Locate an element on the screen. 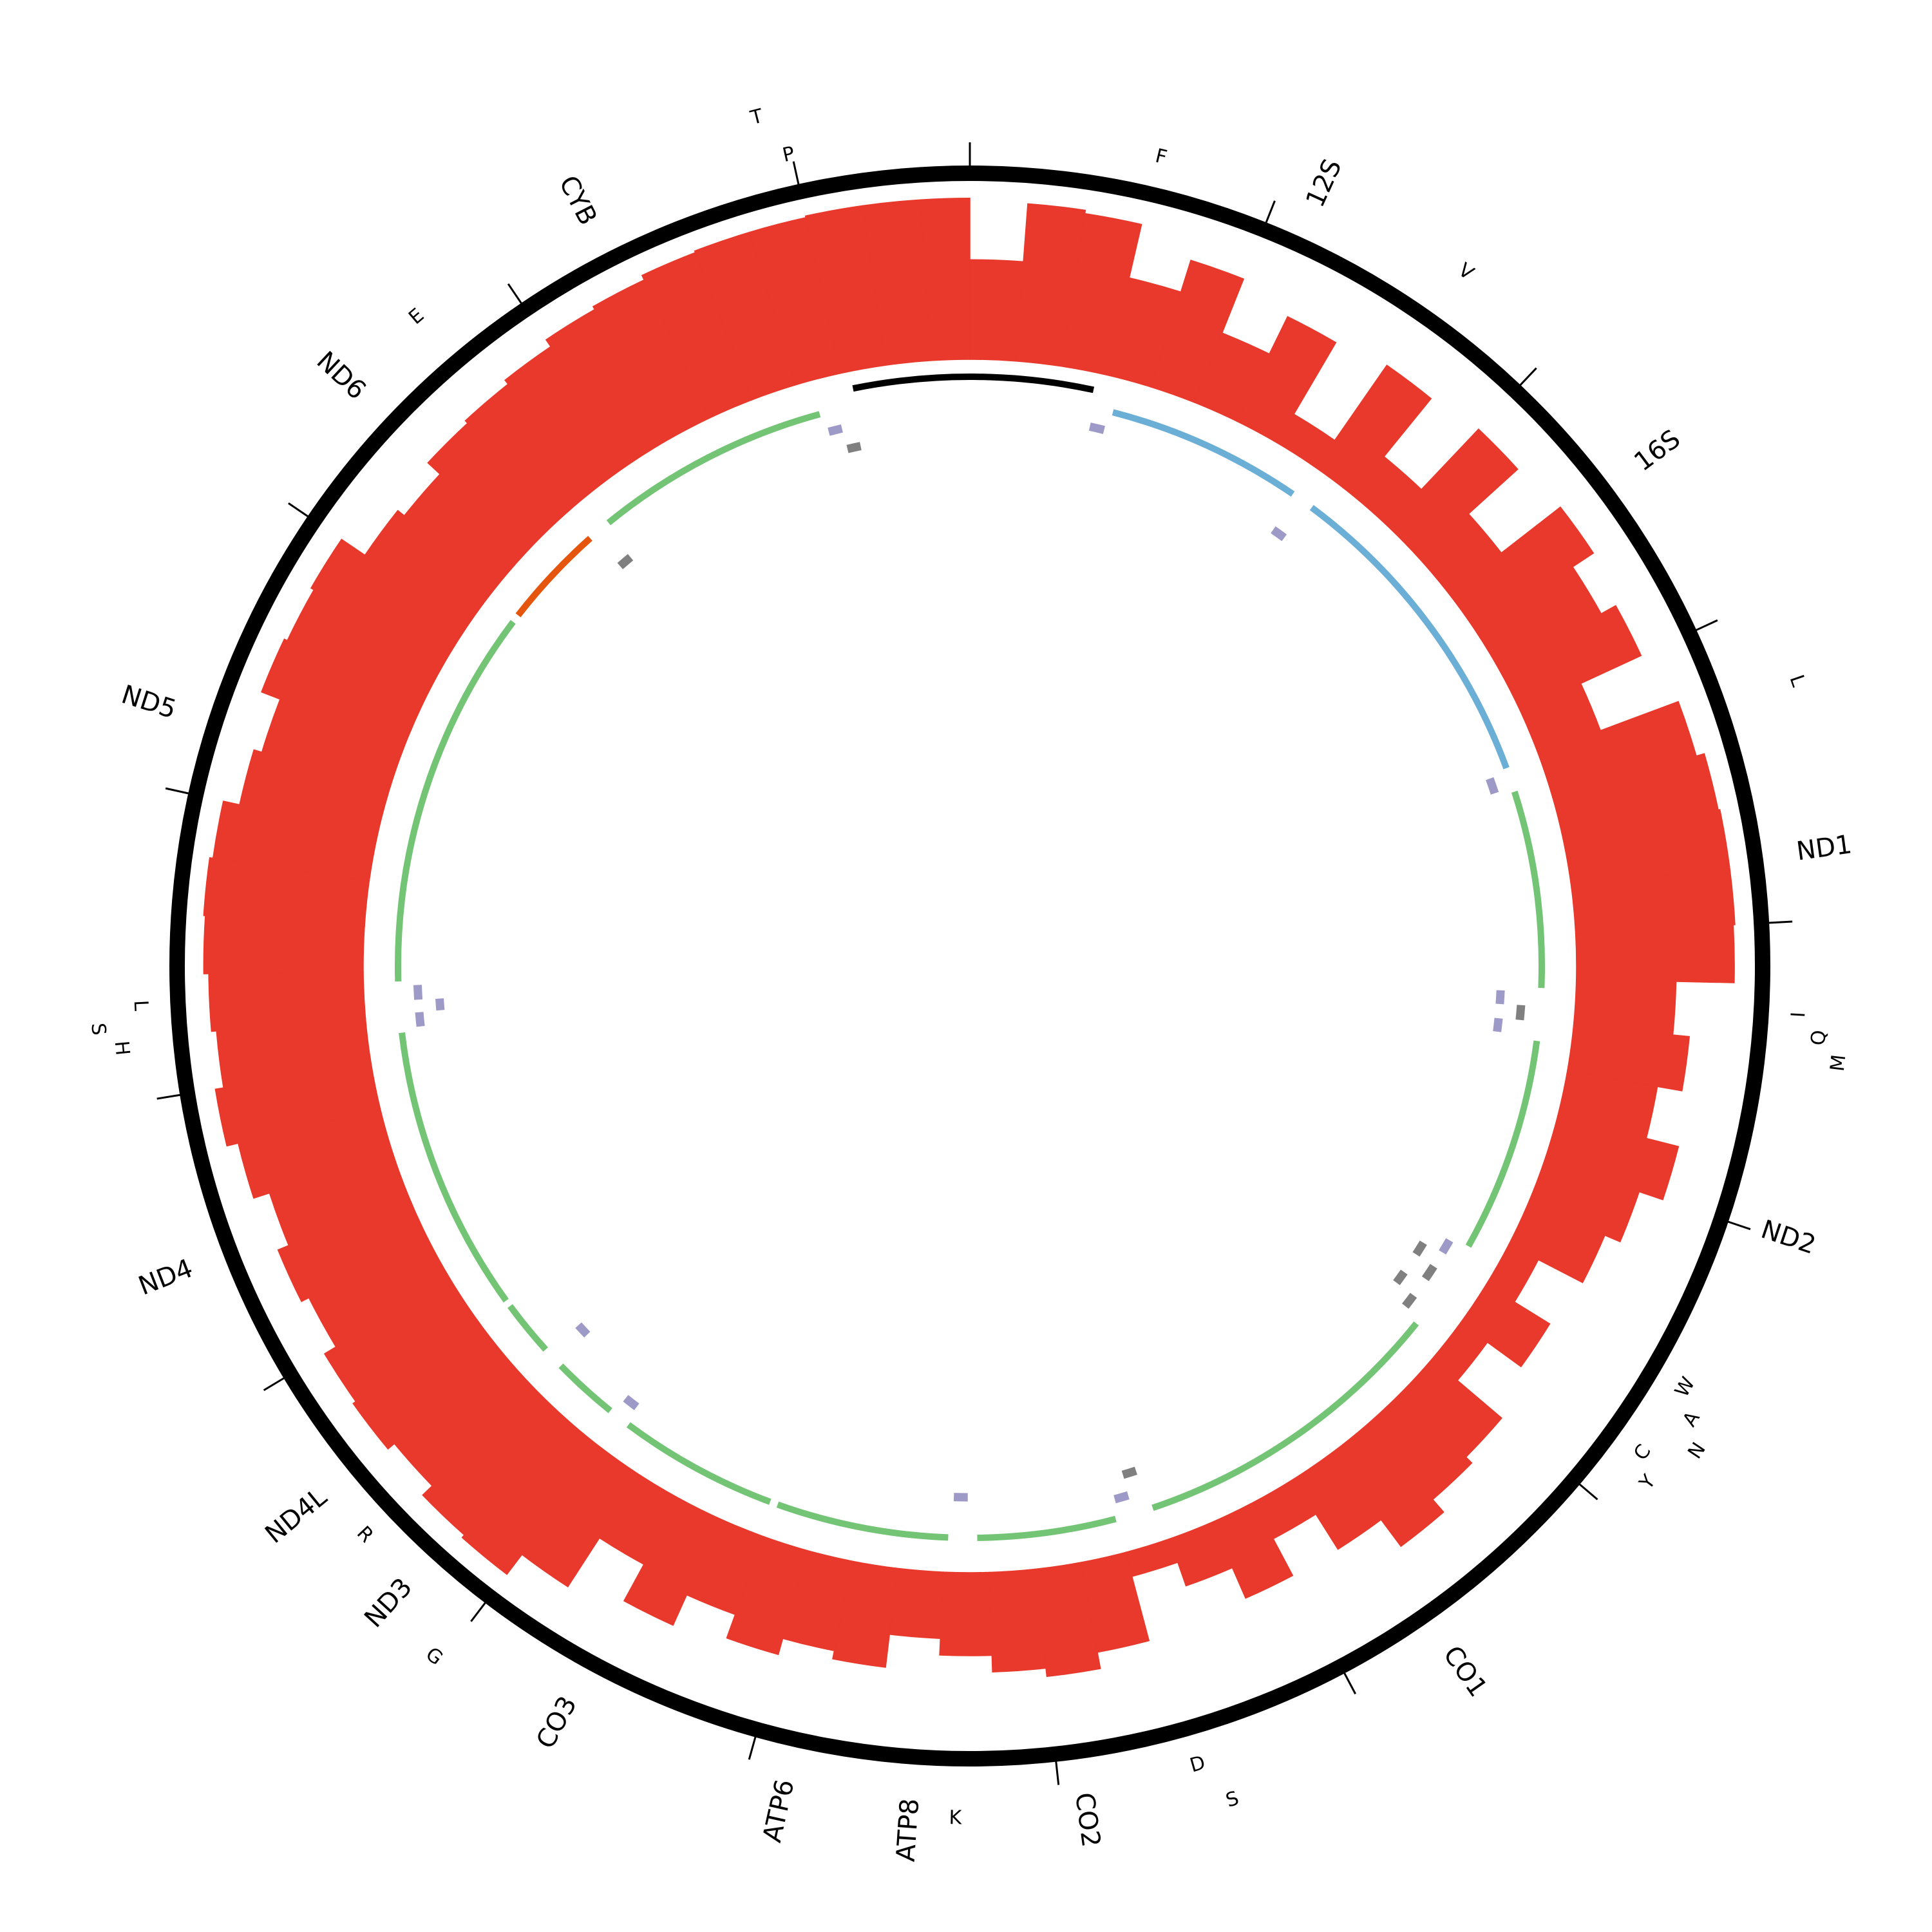  trna-label: V is located at coordinates (1466, 272).